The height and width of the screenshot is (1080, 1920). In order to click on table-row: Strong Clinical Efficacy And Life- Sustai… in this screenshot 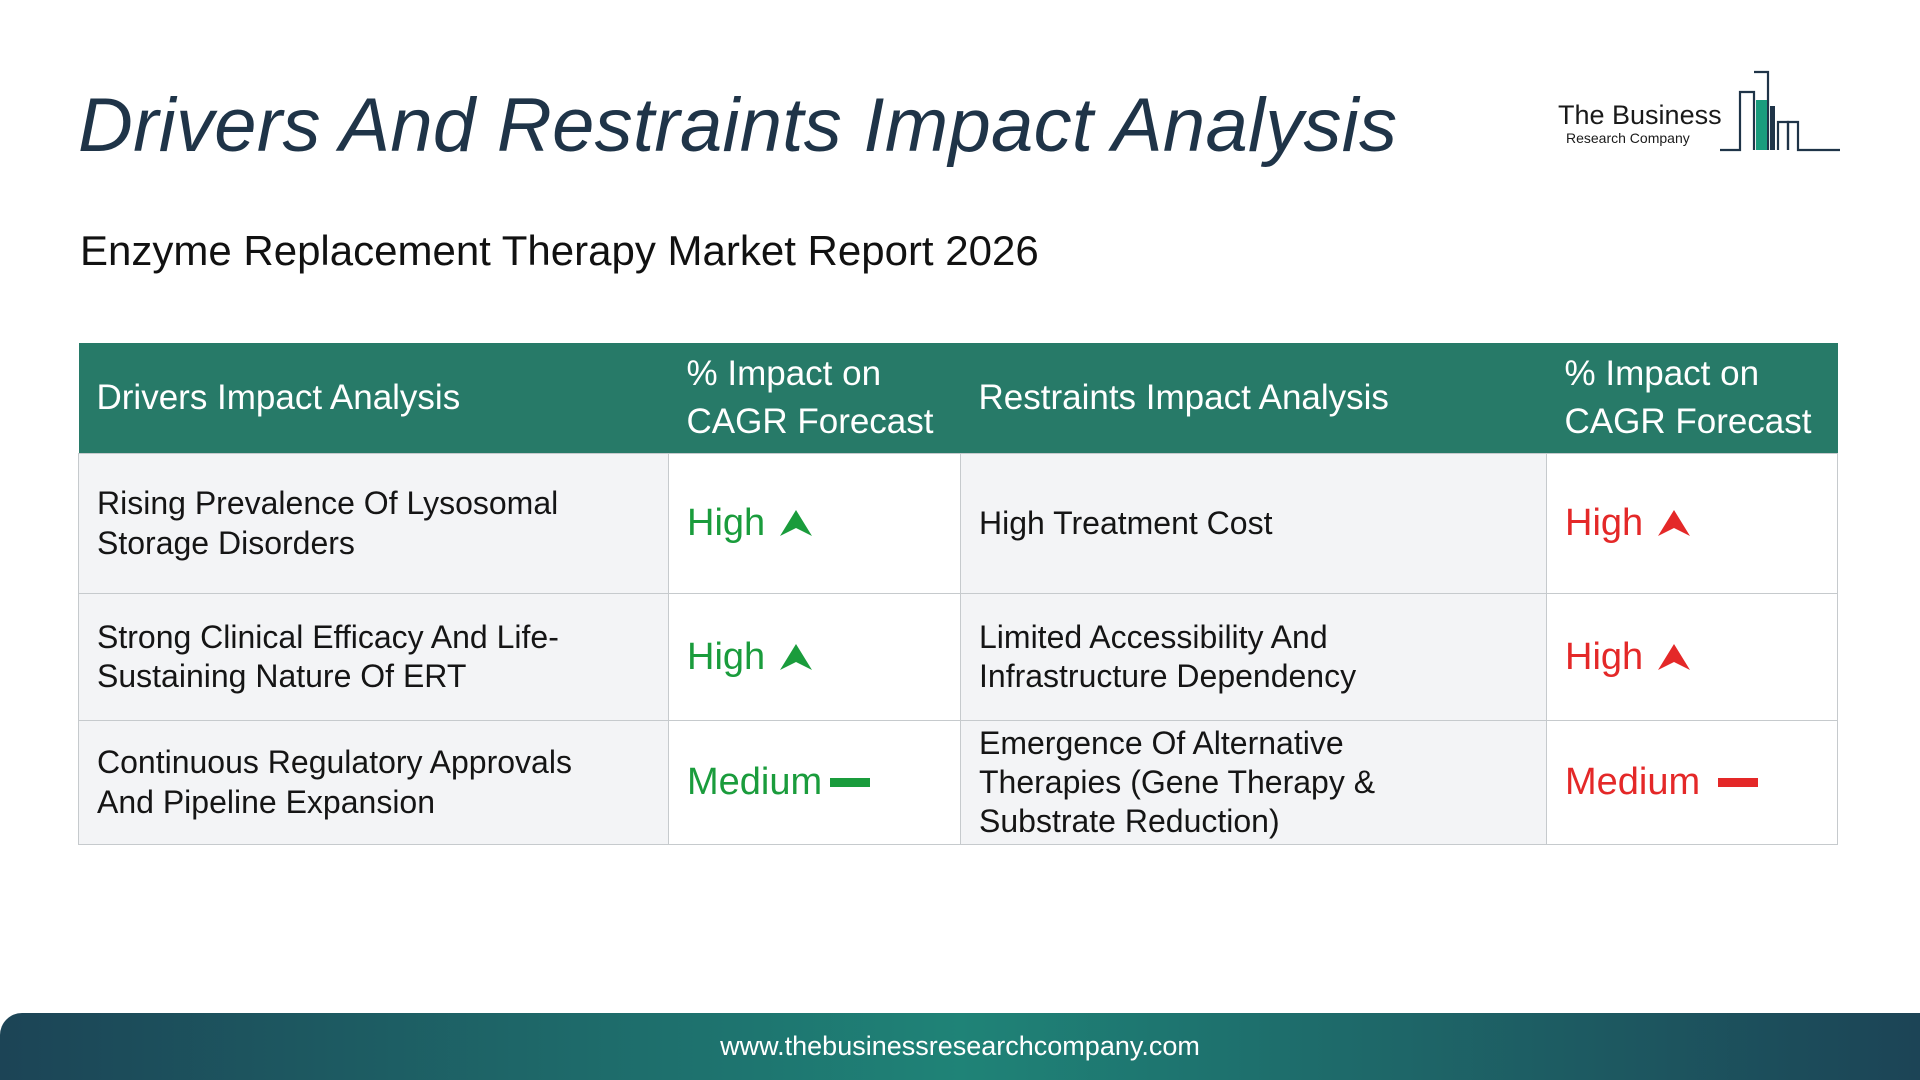, I will do `click(958, 657)`.